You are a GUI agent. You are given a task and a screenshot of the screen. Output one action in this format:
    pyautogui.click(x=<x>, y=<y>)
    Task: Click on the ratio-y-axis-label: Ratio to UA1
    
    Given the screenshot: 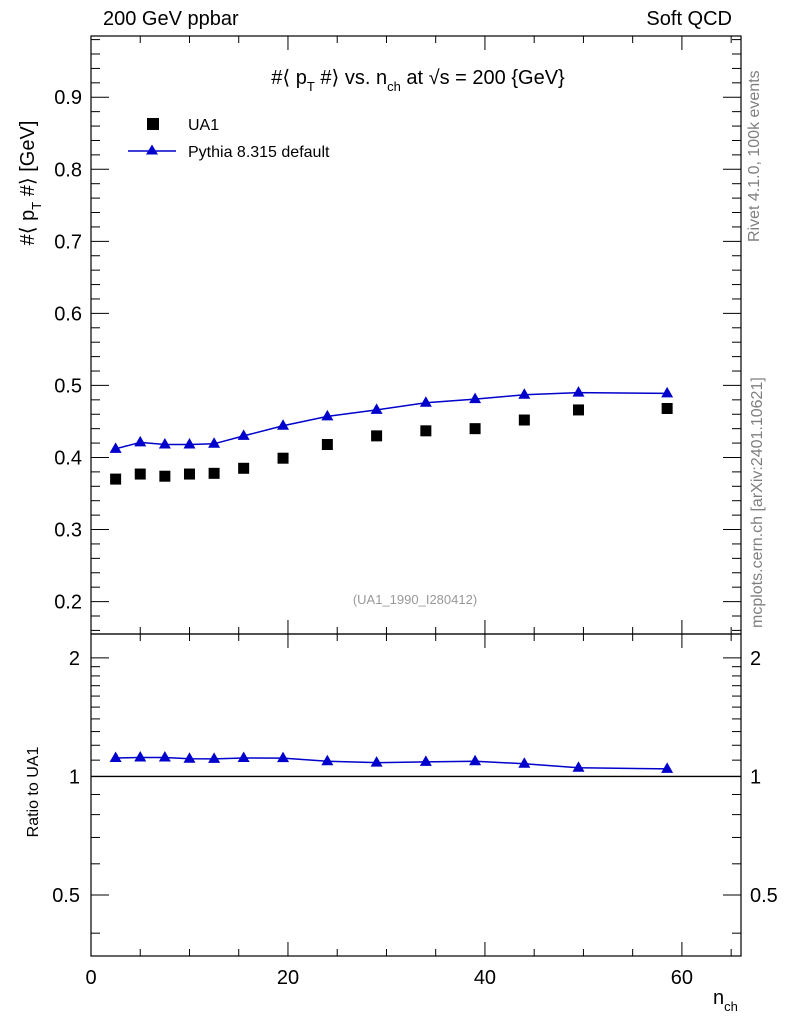 What is the action you would take?
    pyautogui.click(x=33, y=792)
    